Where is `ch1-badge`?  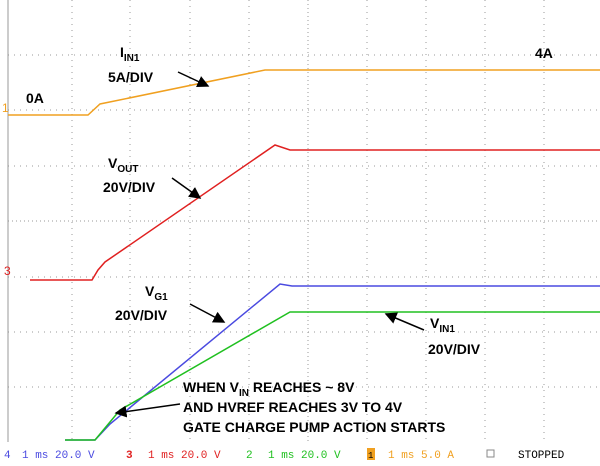
ch1-badge is located at coordinates (371, 454).